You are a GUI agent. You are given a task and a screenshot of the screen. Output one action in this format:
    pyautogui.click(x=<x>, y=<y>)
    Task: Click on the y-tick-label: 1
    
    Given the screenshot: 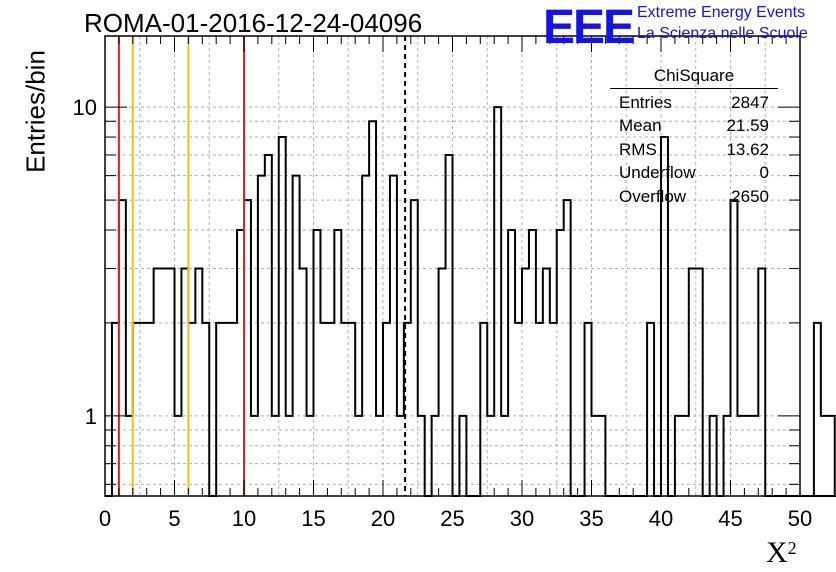 What is the action you would take?
    pyautogui.click(x=91, y=416)
    